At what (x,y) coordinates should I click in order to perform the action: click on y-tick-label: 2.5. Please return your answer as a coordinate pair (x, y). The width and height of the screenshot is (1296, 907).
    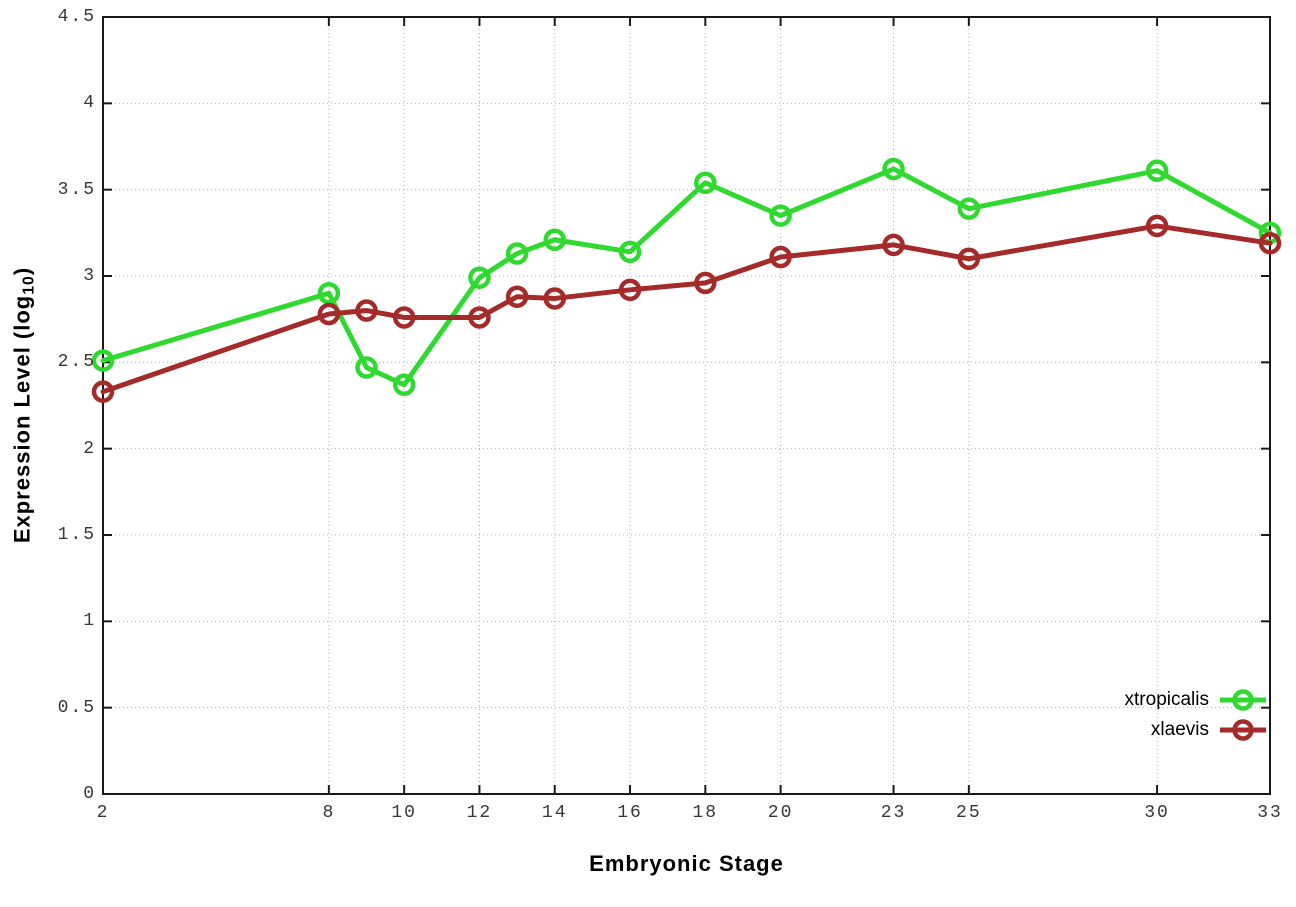
    Looking at the image, I should click on (76, 362).